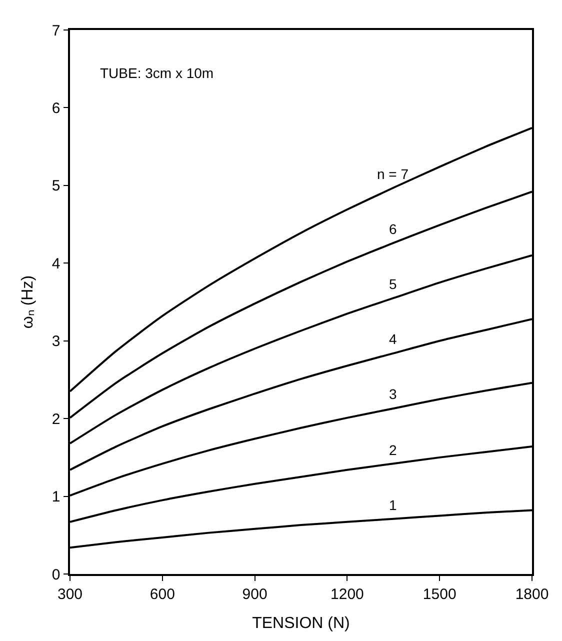  I want to click on series-label: 2, so click(393, 450).